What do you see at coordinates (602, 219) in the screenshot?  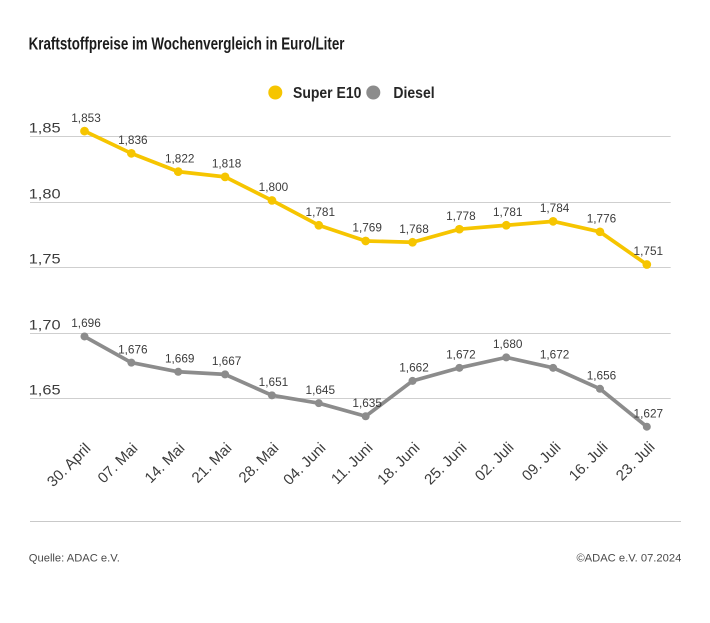 I see `svg-text: 1,776` at bounding box center [602, 219].